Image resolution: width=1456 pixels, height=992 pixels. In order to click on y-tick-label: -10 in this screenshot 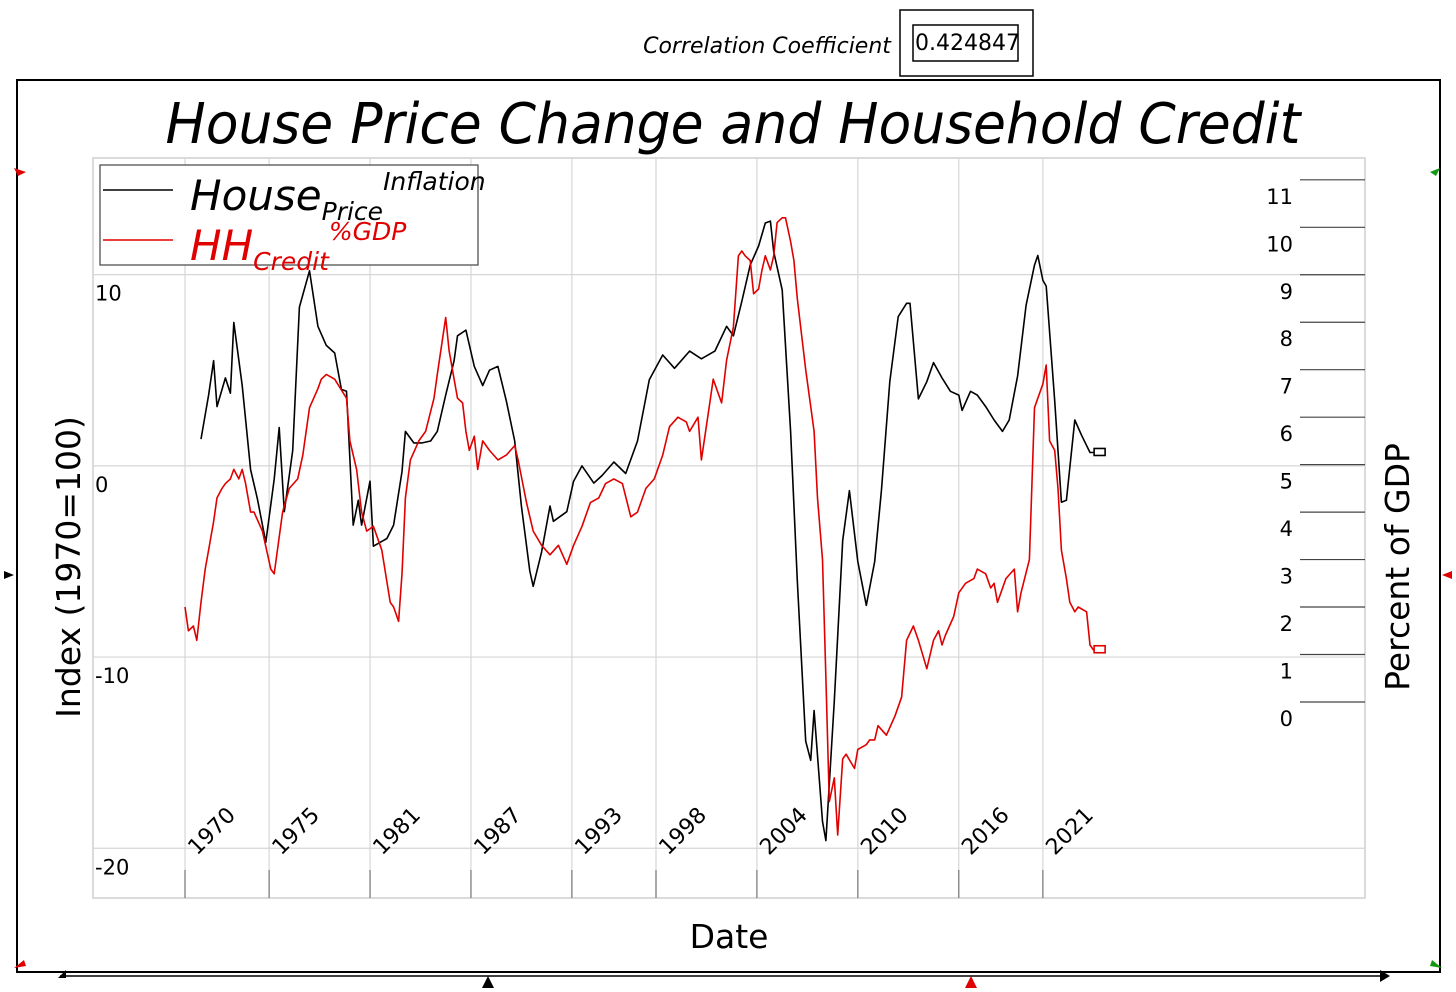, I will do `click(112, 676)`.